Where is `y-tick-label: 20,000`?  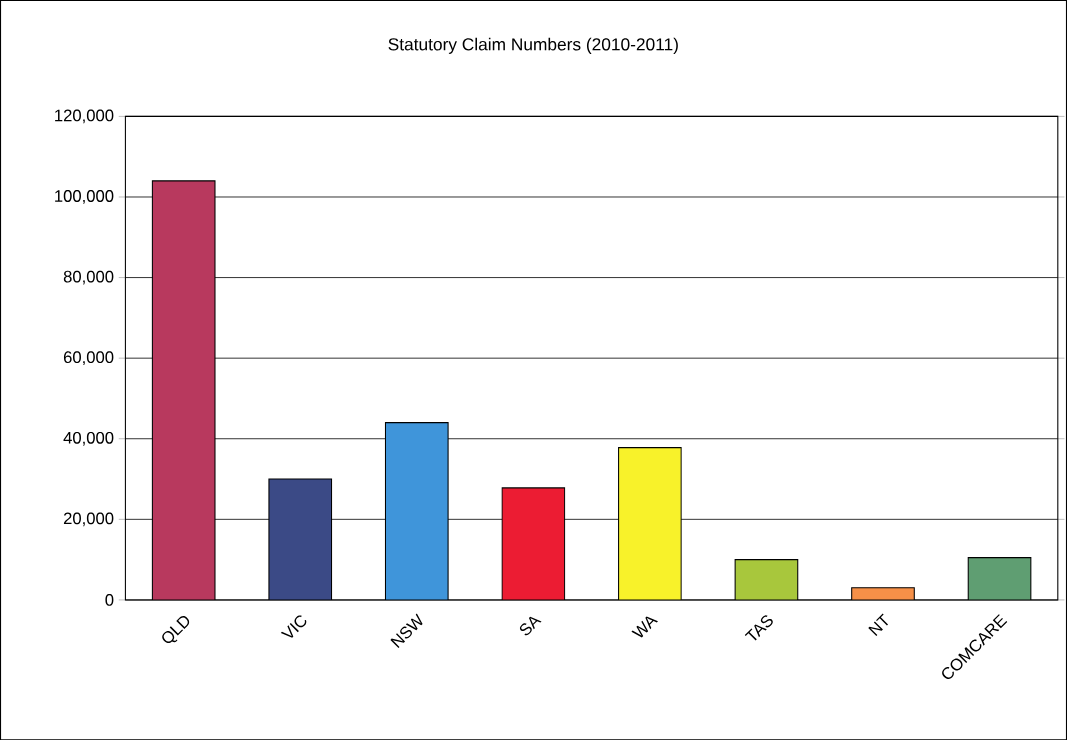 y-tick-label: 20,000 is located at coordinates (88, 519).